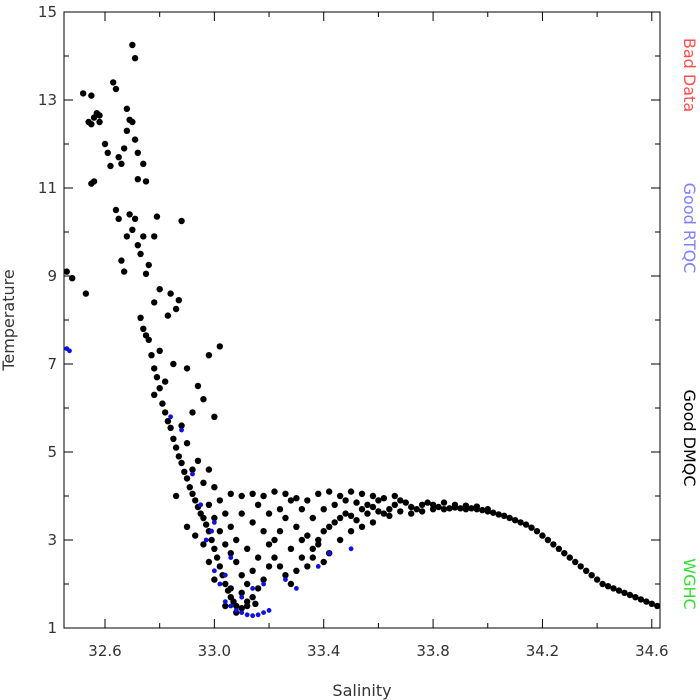 The width and height of the screenshot is (700, 700). What do you see at coordinates (9, 320) in the screenshot?
I see `y-axis-title: Temperature` at bounding box center [9, 320].